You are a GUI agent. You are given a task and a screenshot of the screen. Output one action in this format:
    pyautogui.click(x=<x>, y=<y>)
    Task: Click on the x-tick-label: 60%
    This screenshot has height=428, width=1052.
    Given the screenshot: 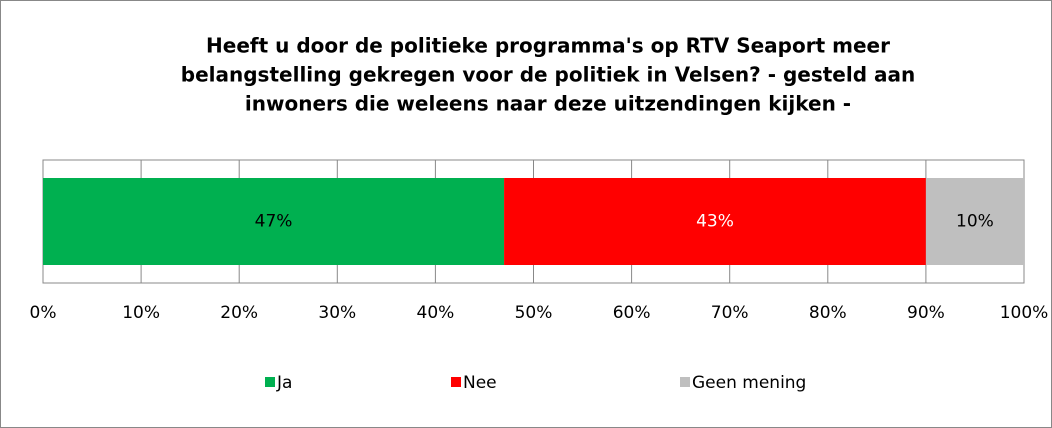 What is the action you would take?
    pyautogui.click(x=632, y=313)
    